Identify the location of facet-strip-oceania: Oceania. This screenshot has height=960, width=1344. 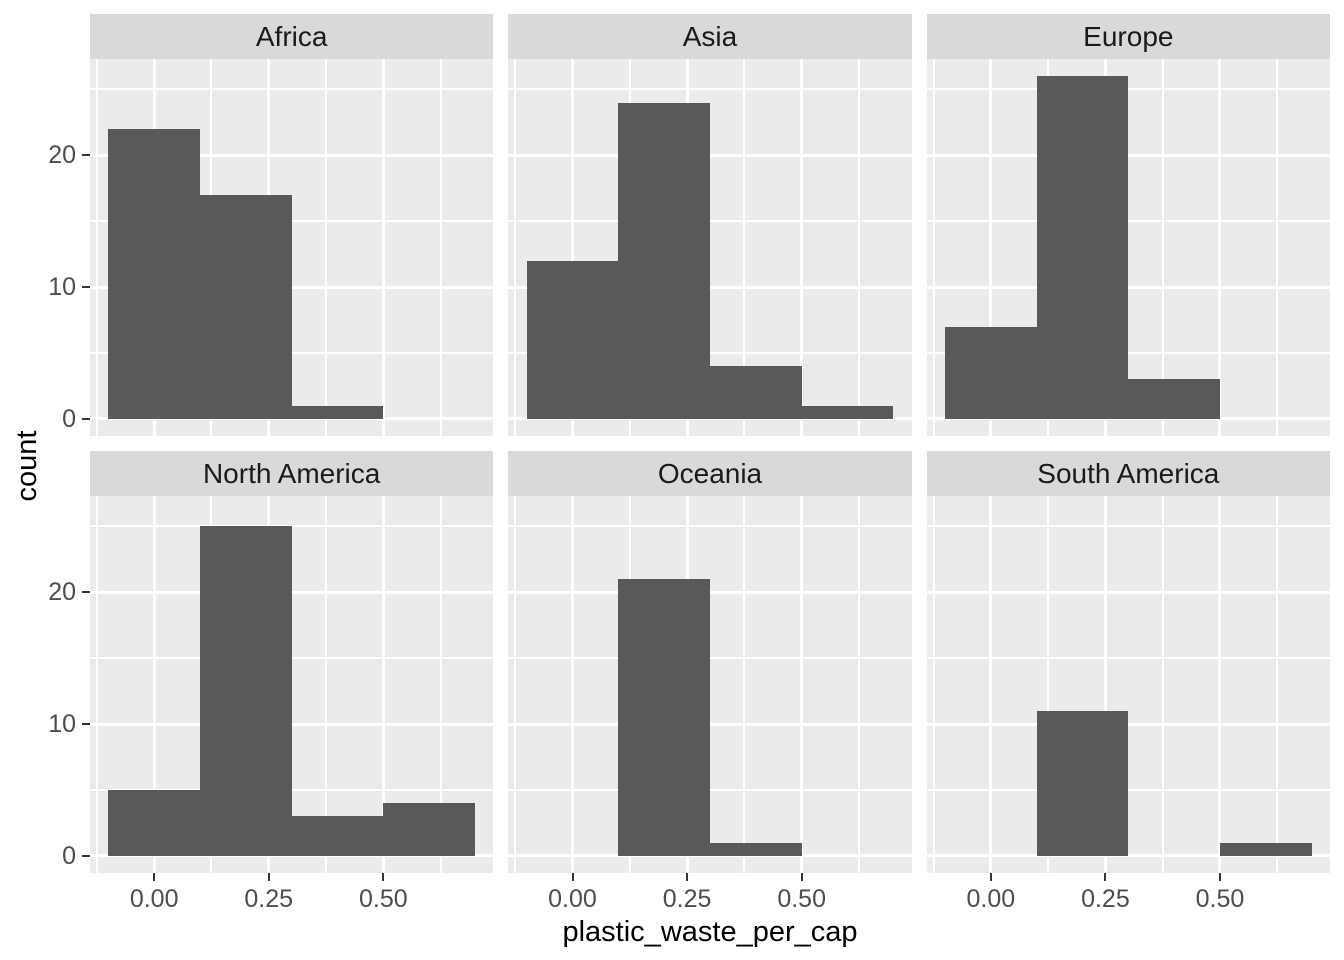
(710, 473).